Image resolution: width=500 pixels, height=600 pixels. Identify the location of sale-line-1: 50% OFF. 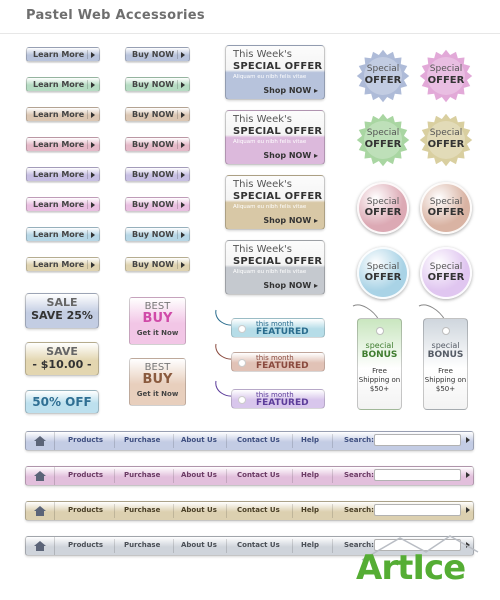
(62, 402).